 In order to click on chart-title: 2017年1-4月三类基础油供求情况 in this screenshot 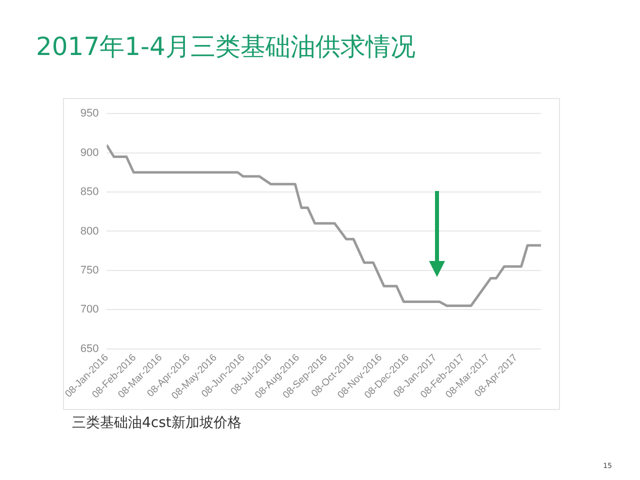, I will do `click(226, 47)`.